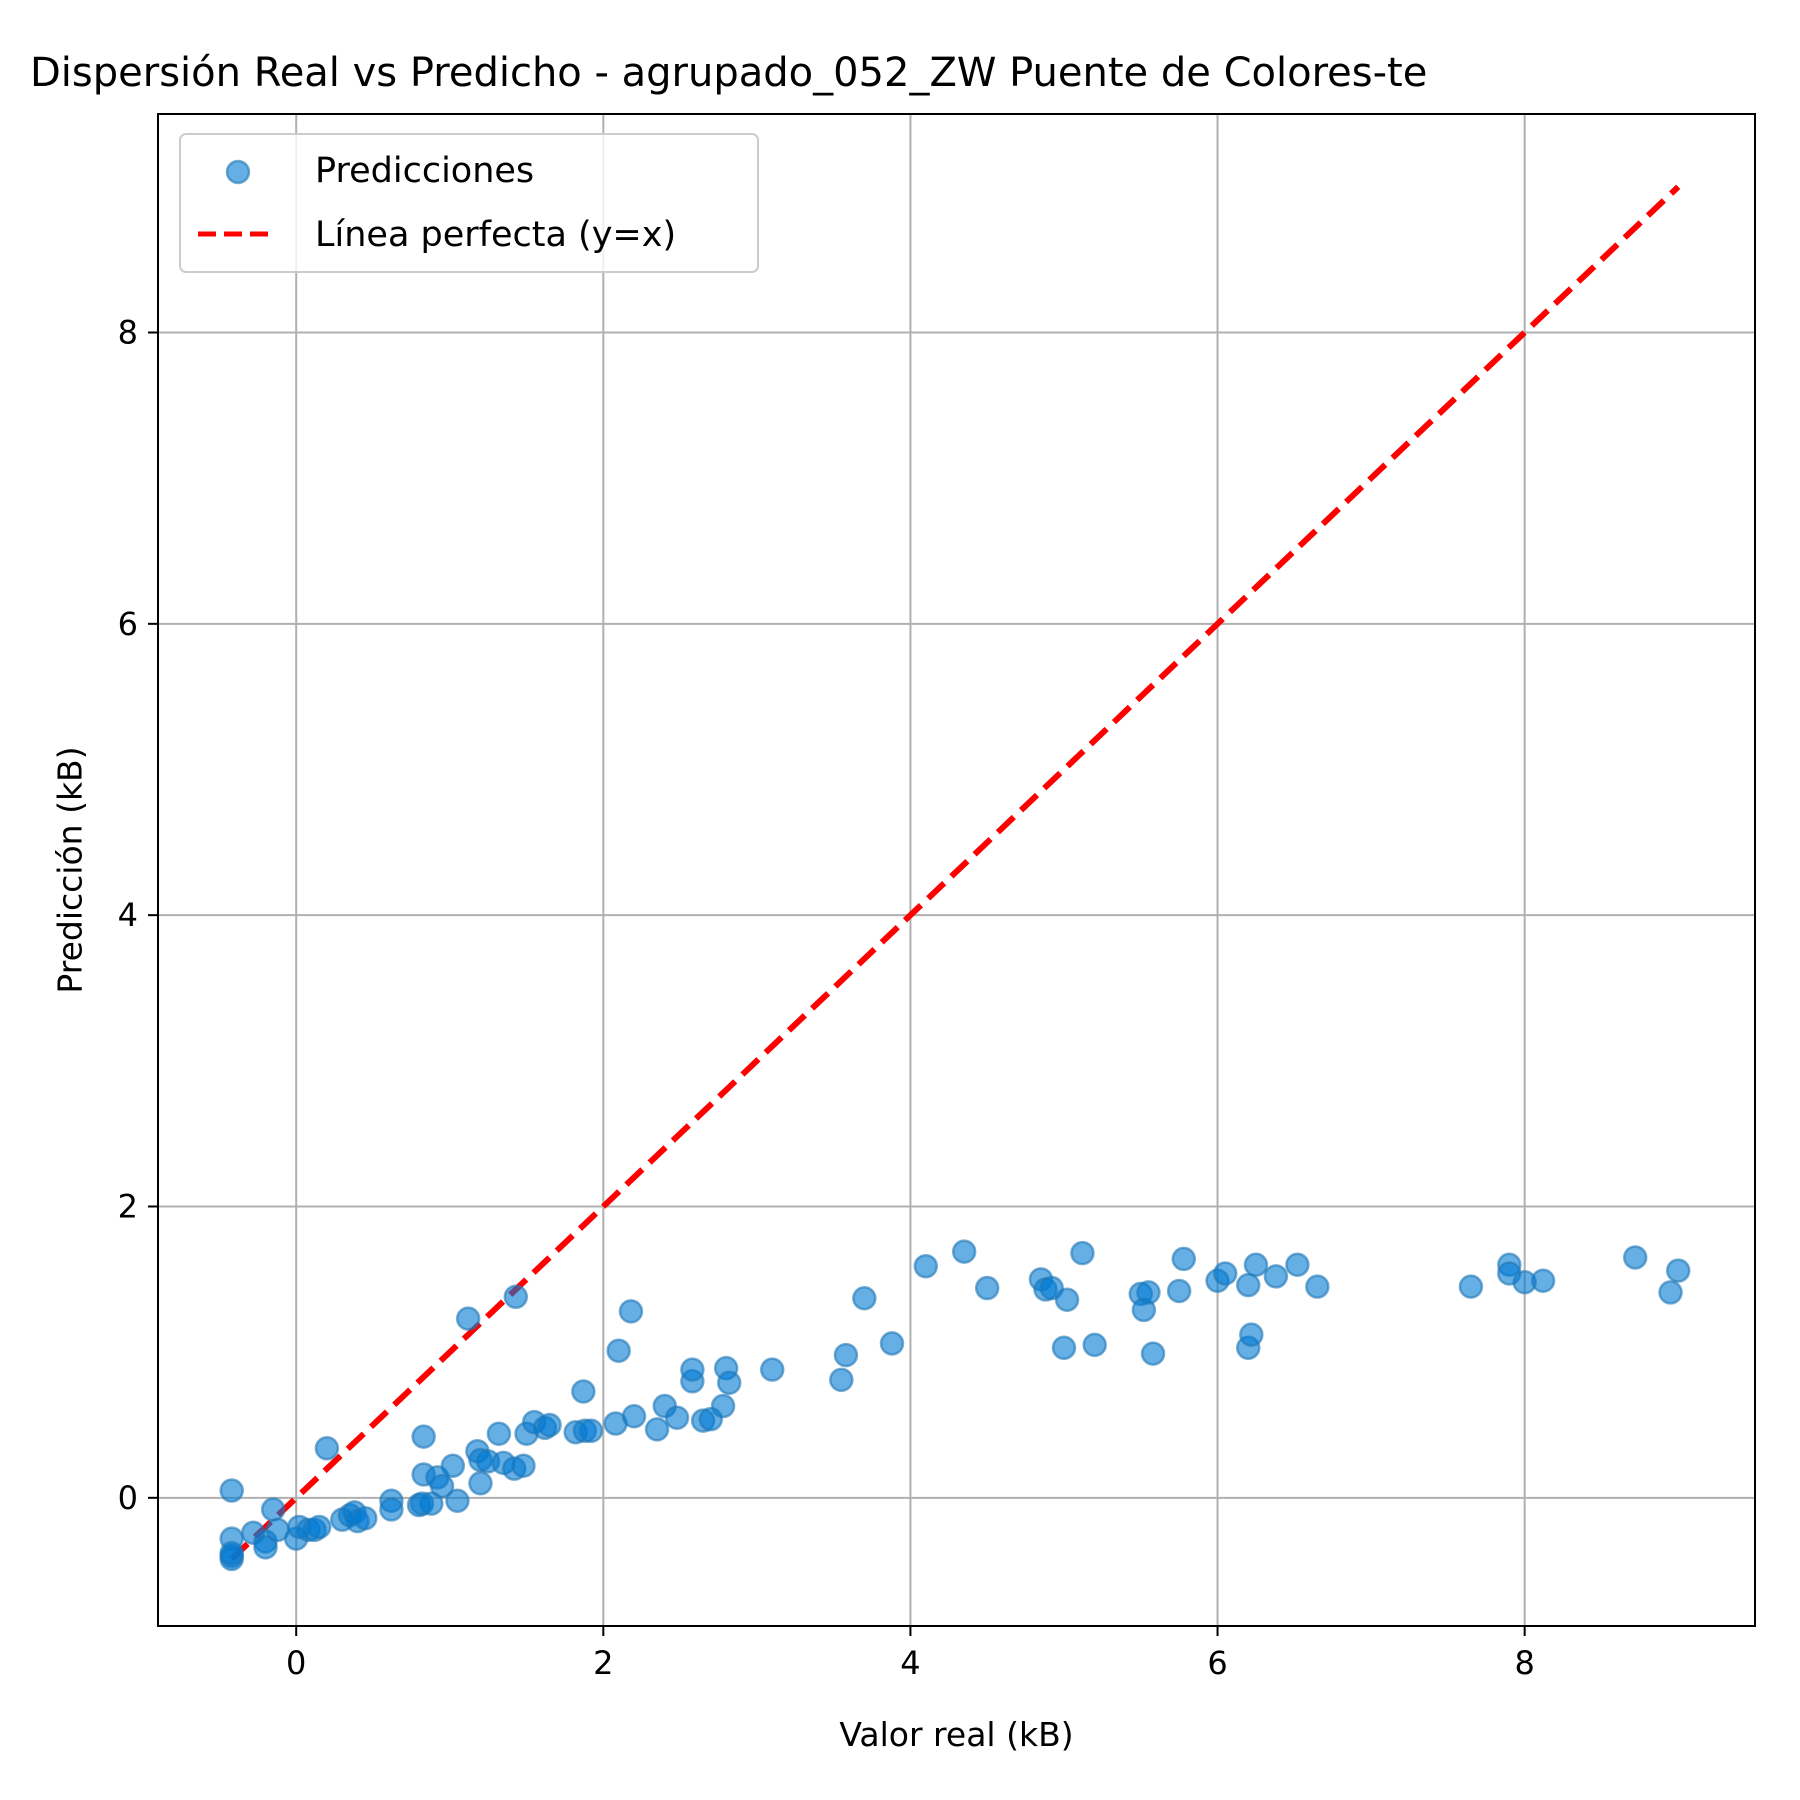 Image resolution: width=1800 pixels, height=1800 pixels. I want to click on y-tick-label: 0, so click(128, 1498).